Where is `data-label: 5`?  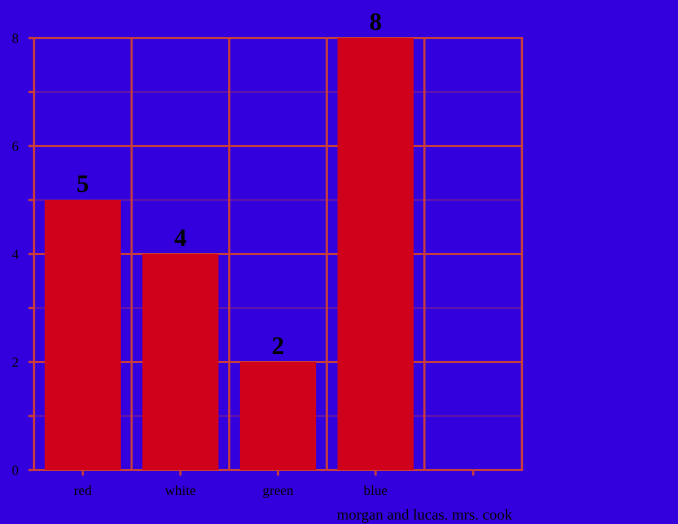 data-label: 5 is located at coordinates (83, 184).